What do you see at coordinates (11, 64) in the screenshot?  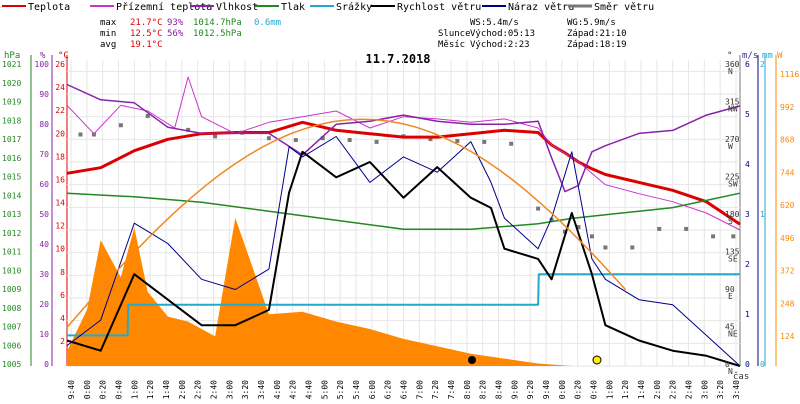 I see `pressure-tick: 1021` at bounding box center [11, 64].